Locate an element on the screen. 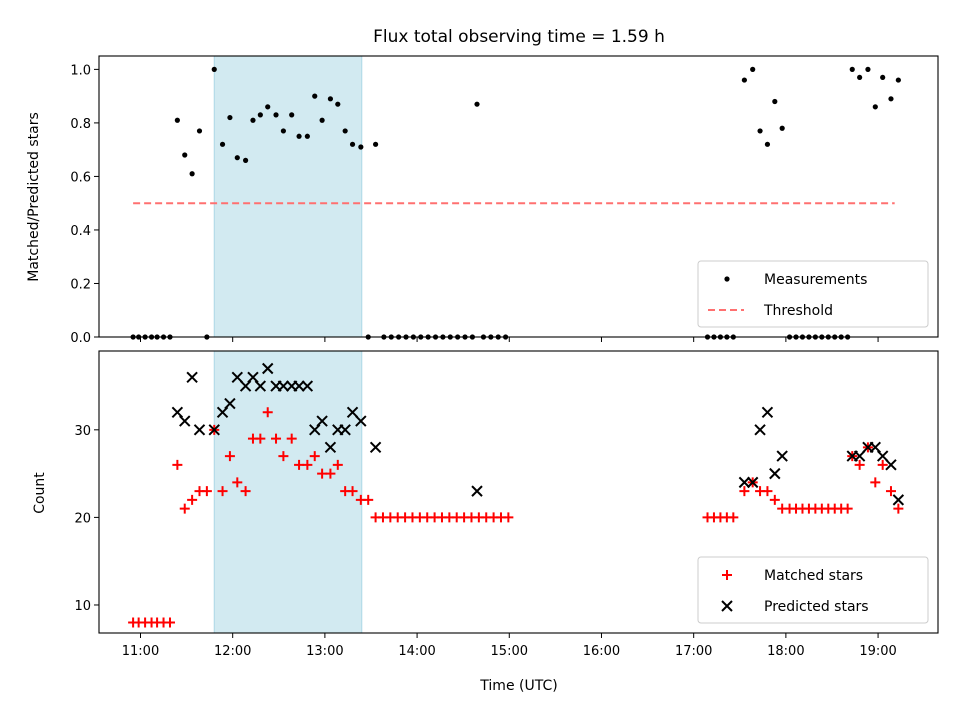 The width and height of the screenshot is (960, 724). y-tick-label: 1.0 is located at coordinates (80, 70).